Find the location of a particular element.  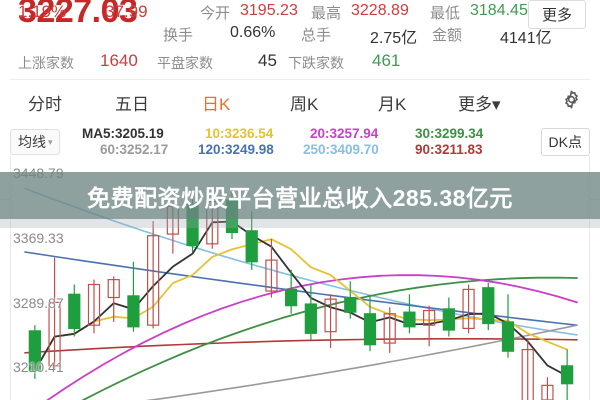

dk-point-button: DK点 is located at coordinates (565, 142).